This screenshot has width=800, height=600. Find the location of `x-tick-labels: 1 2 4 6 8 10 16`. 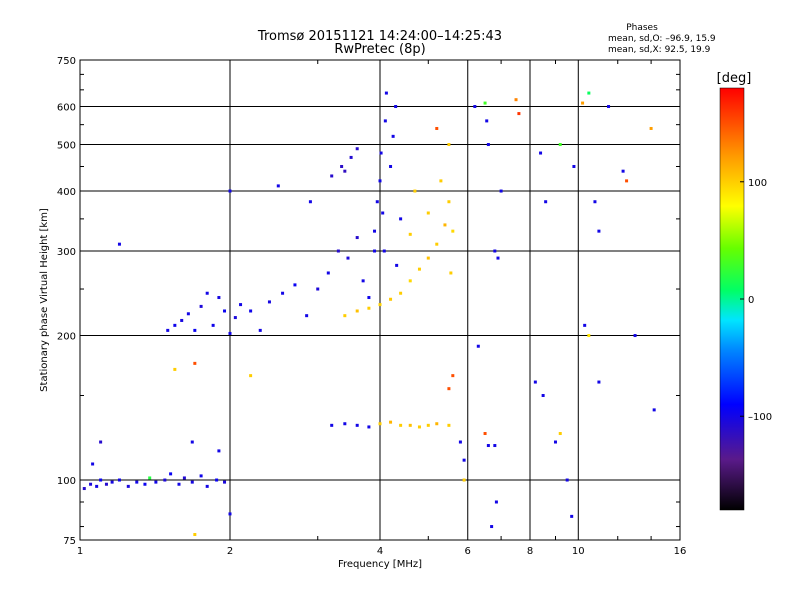

x-tick-labels: 1 2 4 6 8 10 16 is located at coordinates (382, 551).